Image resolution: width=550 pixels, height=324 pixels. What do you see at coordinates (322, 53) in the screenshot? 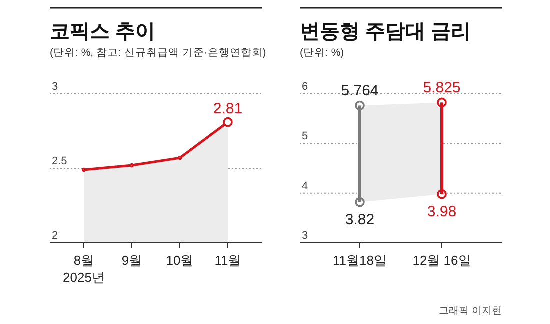
I see `chart-subtitle: (단위: %)` at bounding box center [322, 53].